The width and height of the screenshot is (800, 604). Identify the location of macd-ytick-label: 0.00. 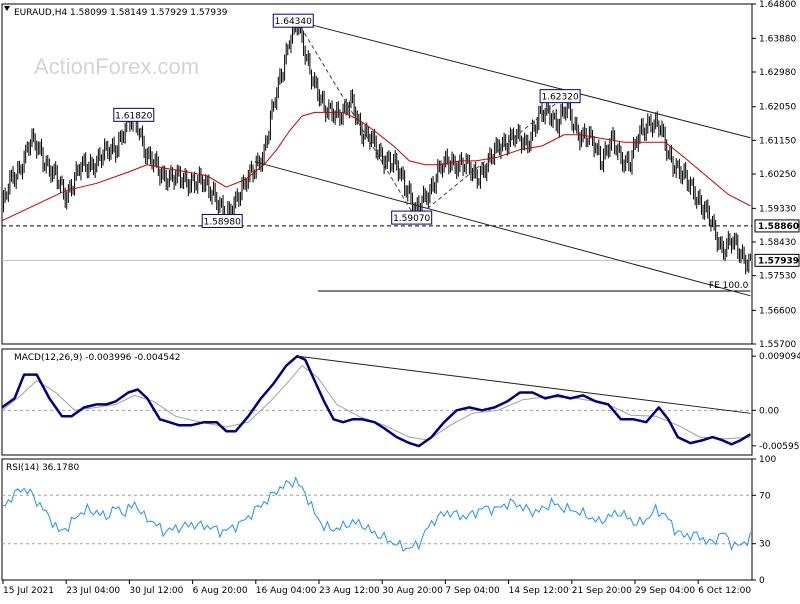
(769, 411).